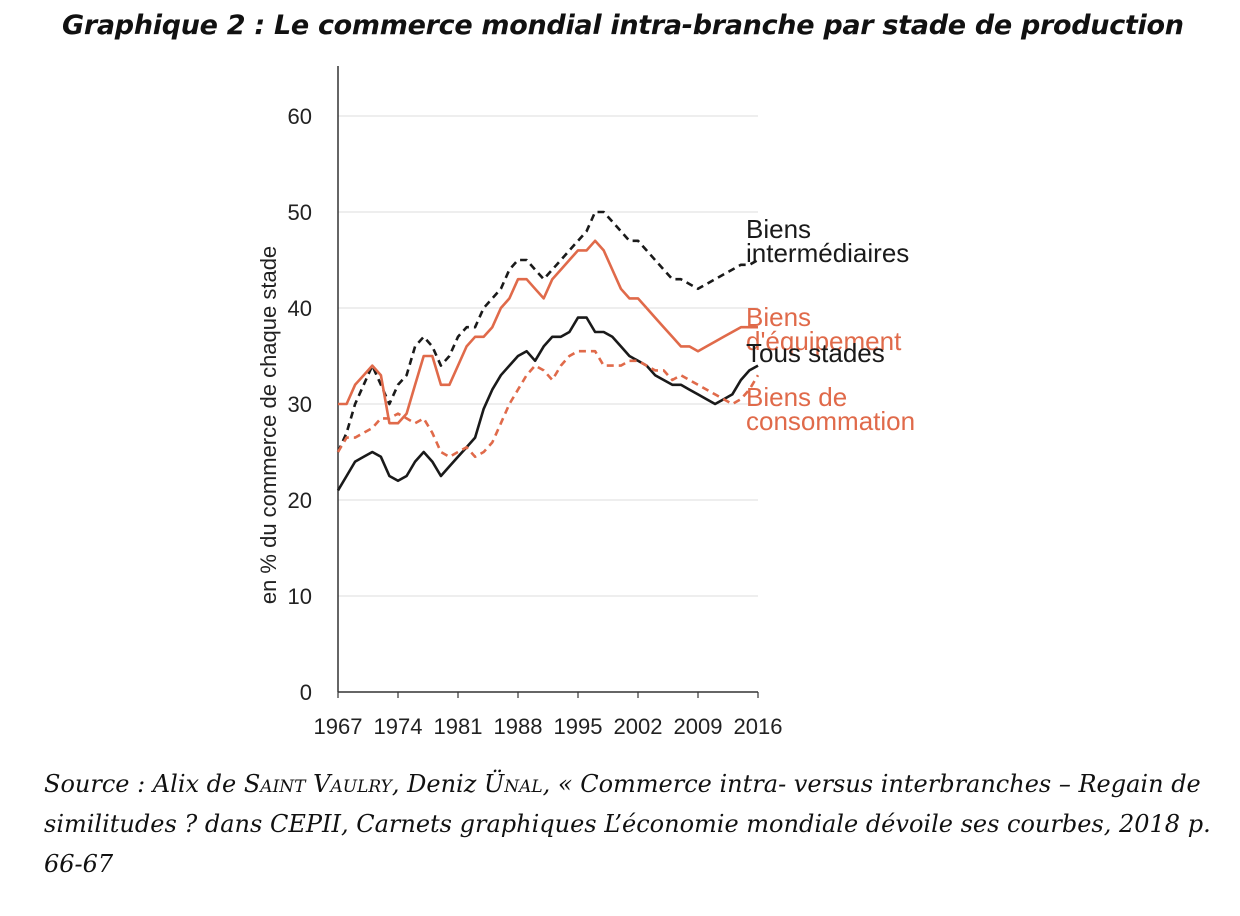  I want to click on legend-label-line: Biens de, so click(796, 397).